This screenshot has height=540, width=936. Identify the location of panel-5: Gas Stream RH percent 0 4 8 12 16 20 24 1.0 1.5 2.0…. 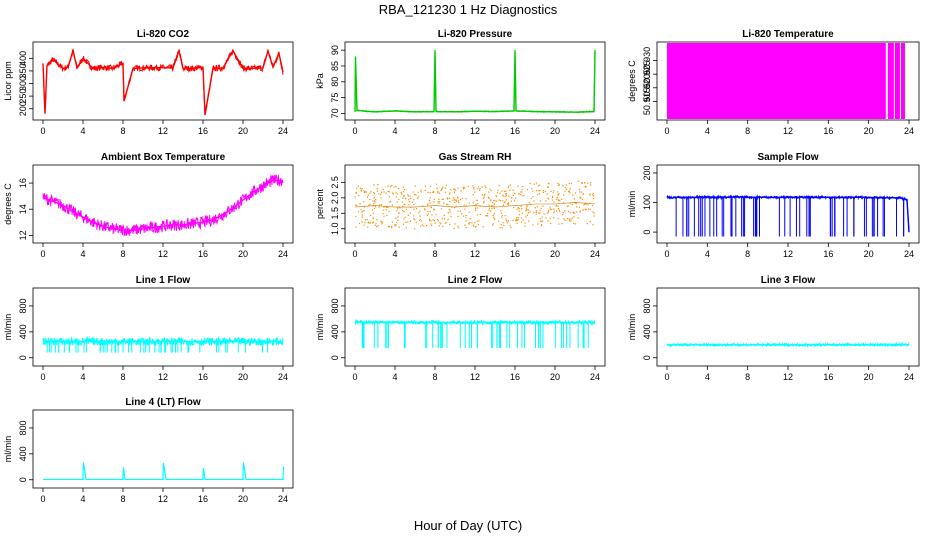
(460, 205).